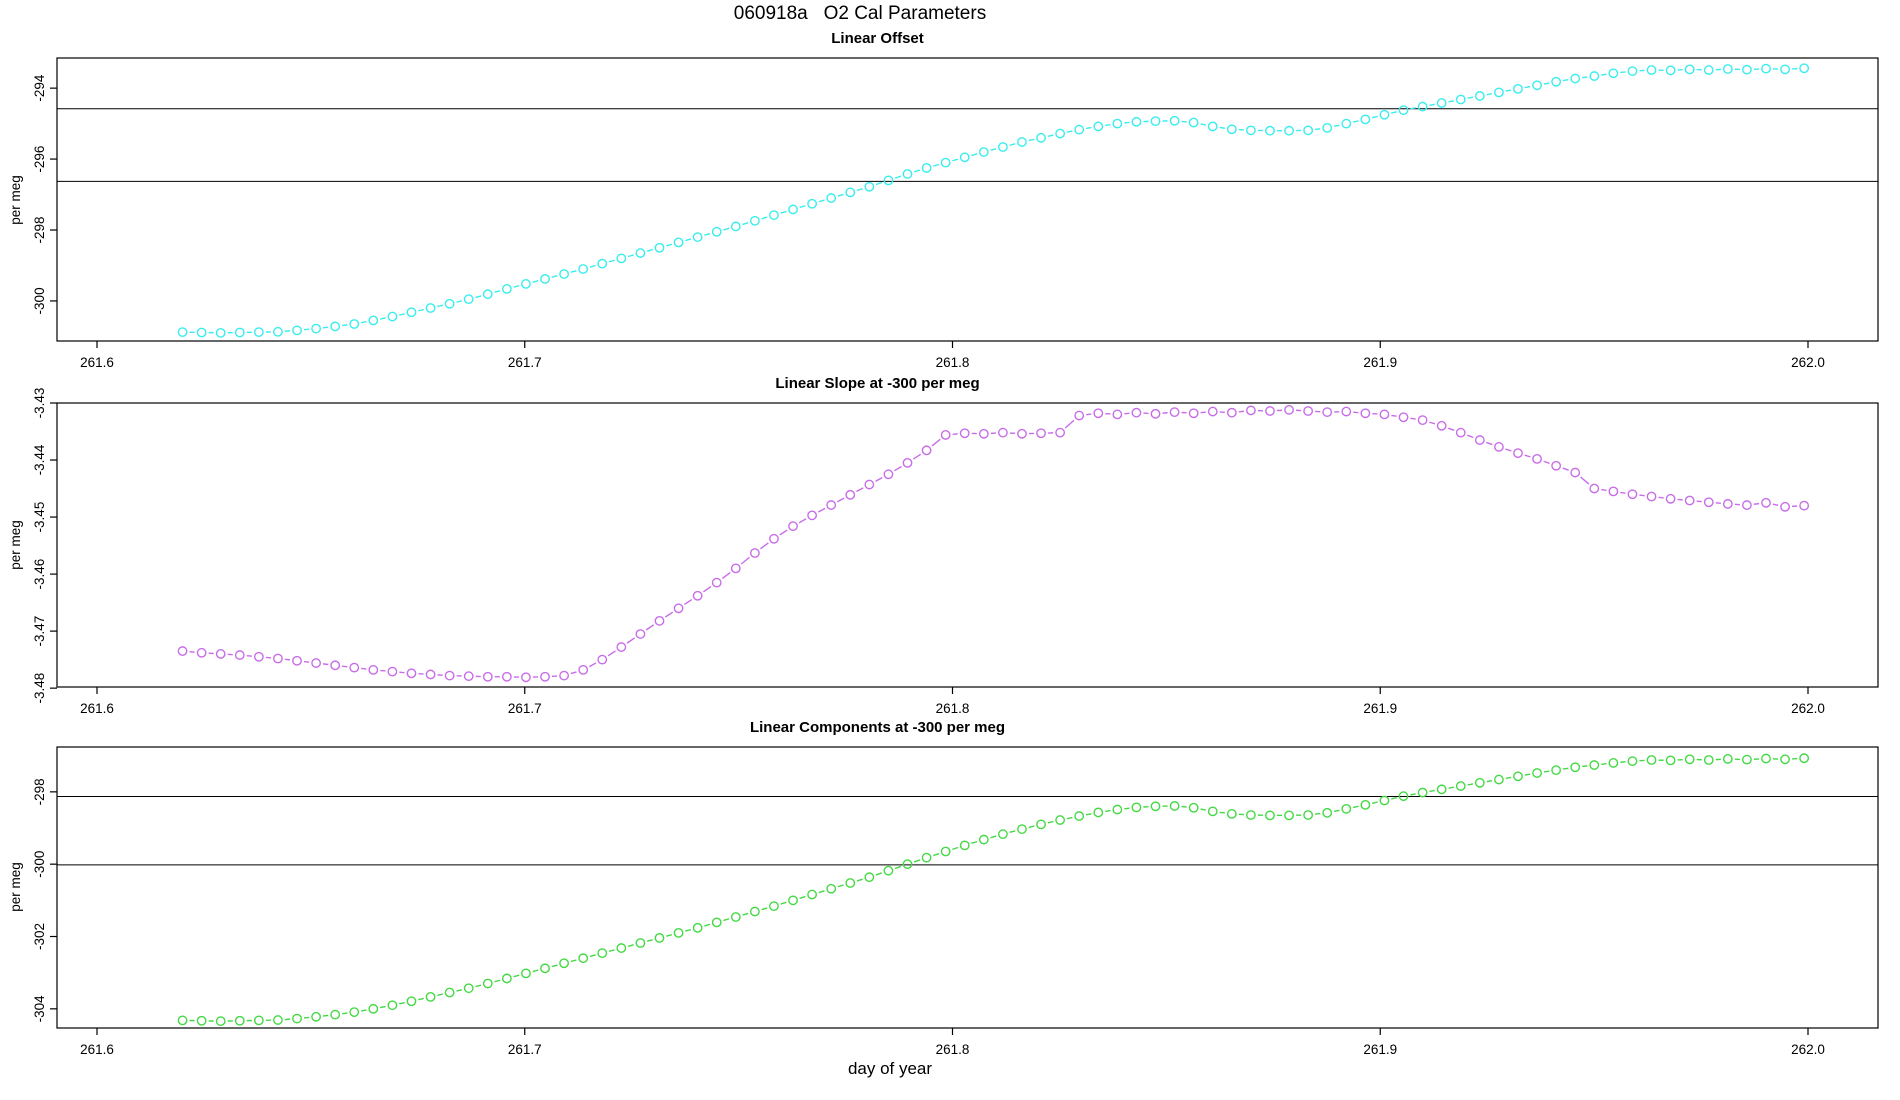 The image size is (1900, 1100). What do you see at coordinates (39, 688) in the screenshot?
I see `y-tick-label: -3.48` at bounding box center [39, 688].